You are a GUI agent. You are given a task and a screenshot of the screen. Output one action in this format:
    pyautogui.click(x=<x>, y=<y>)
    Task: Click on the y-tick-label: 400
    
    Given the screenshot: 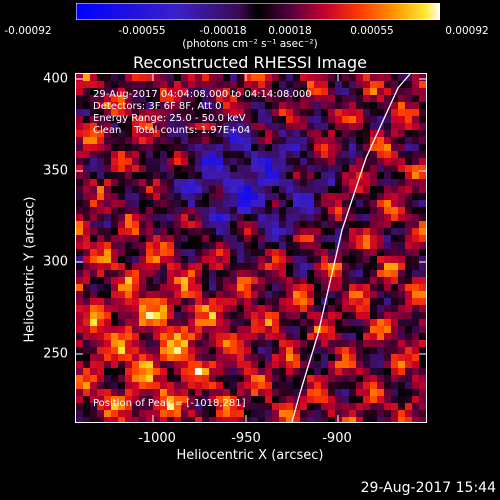 What is the action you would take?
    pyautogui.click(x=55, y=79)
    